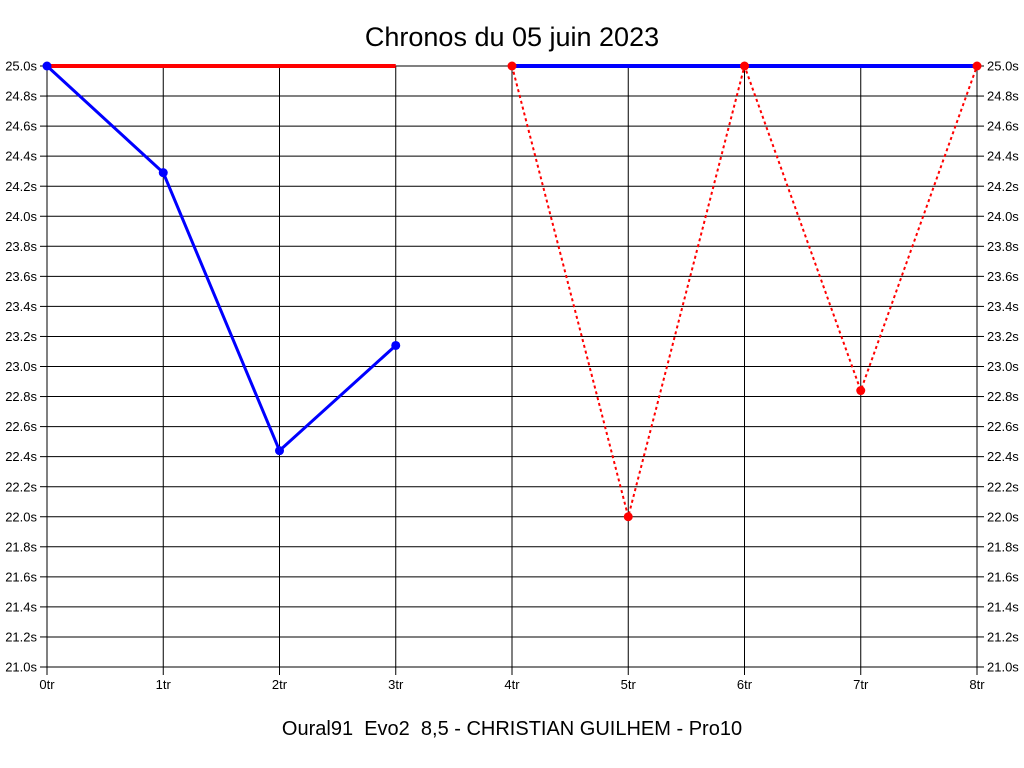 This screenshot has width=1024, height=768. What do you see at coordinates (1003, 216) in the screenshot?
I see `y-tick-label-right: 24.0s` at bounding box center [1003, 216].